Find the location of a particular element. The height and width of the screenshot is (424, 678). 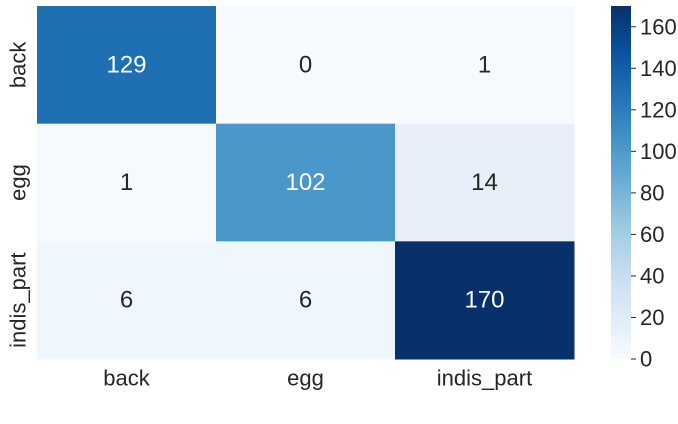

cell-value-label: 0 is located at coordinates (305, 64).